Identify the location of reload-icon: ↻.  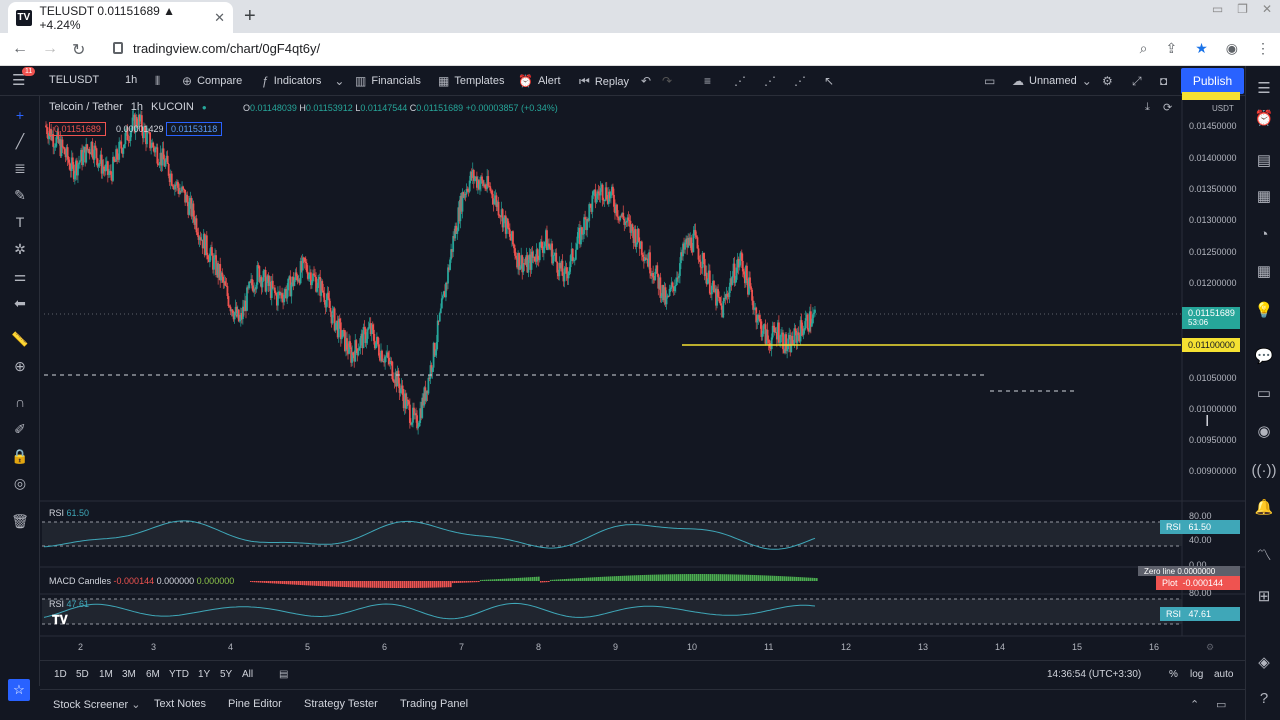
(79, 50).